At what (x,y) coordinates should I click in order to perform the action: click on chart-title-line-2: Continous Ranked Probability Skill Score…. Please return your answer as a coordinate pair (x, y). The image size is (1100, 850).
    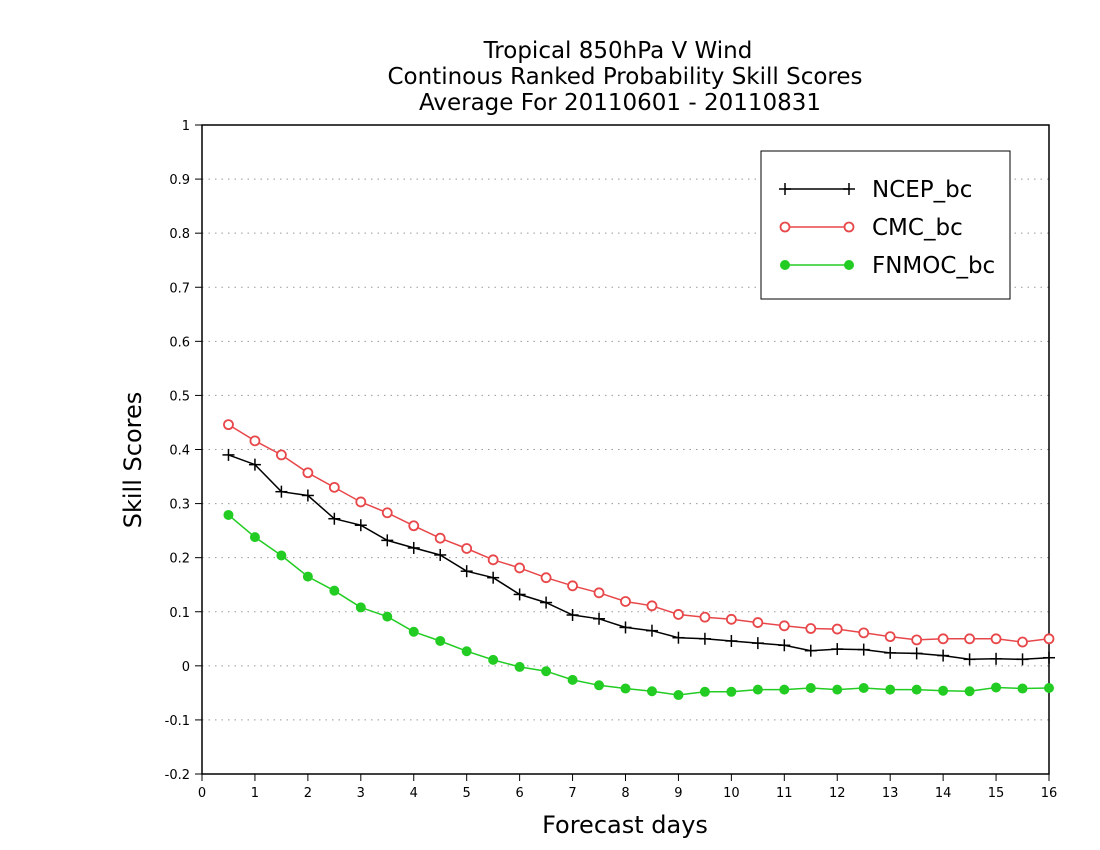
    Looking at the image, I should click on (624, 77).